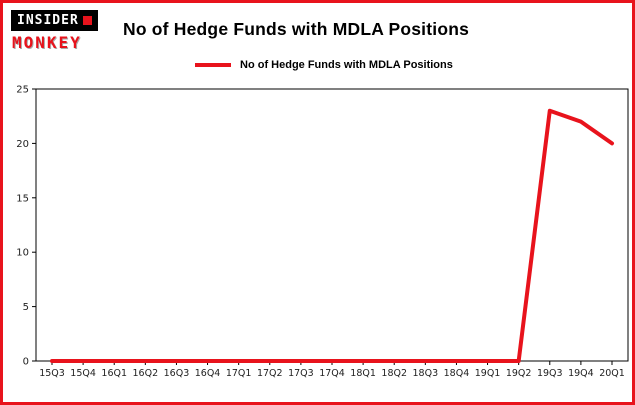 This screenshot has height=405, width=635. I want to click on legend-line-swatch, so click(213, 65).